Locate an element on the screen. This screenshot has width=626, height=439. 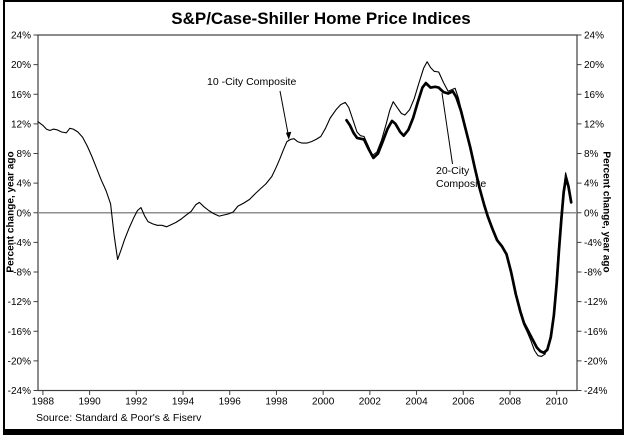
x-tick-label: 1998 is located at coordinates (276, 402).